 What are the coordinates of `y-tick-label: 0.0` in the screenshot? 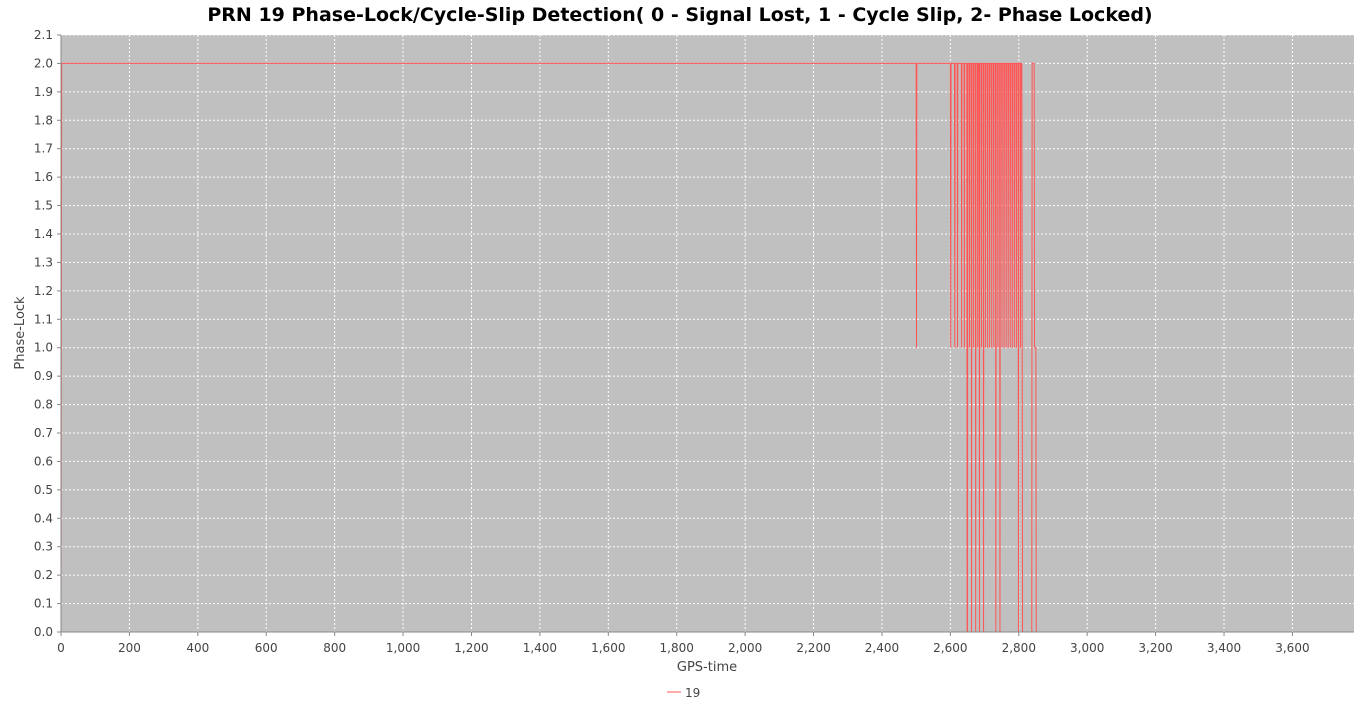 It's located at (43, 632).